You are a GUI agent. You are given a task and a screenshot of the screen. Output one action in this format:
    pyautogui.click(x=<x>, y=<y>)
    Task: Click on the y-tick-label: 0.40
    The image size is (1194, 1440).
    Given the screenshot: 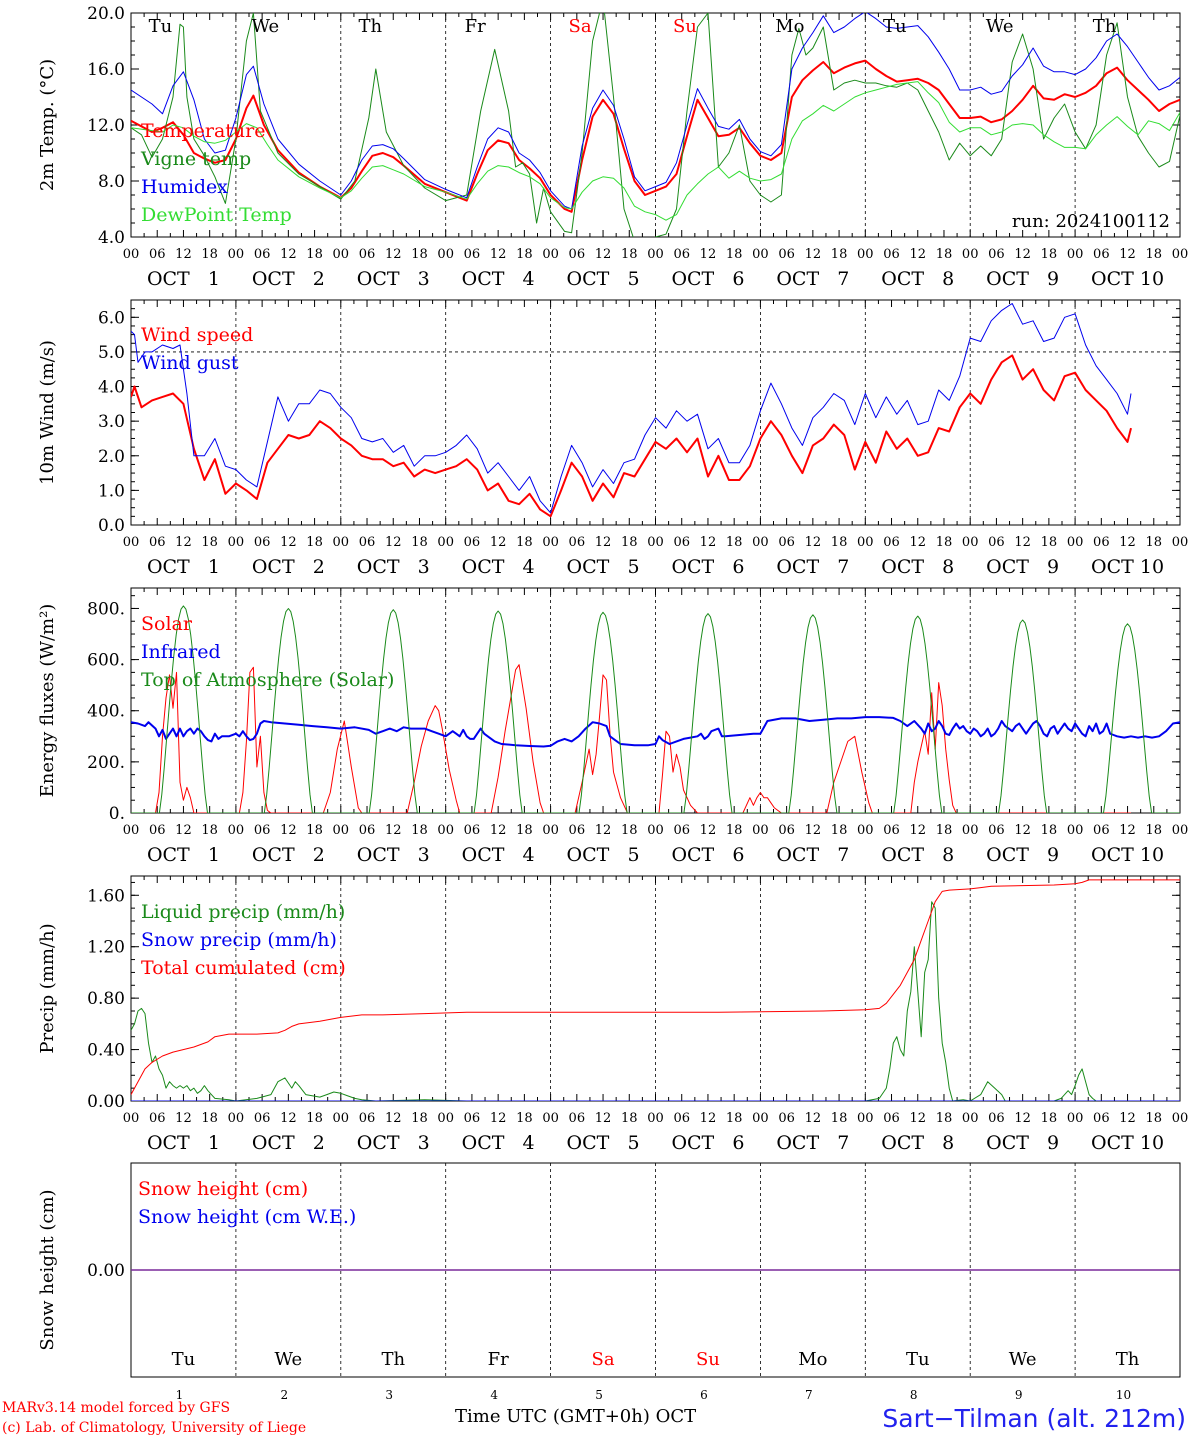 What is the action you would take?
    pyautogui.click(x=106, y=1051)
    